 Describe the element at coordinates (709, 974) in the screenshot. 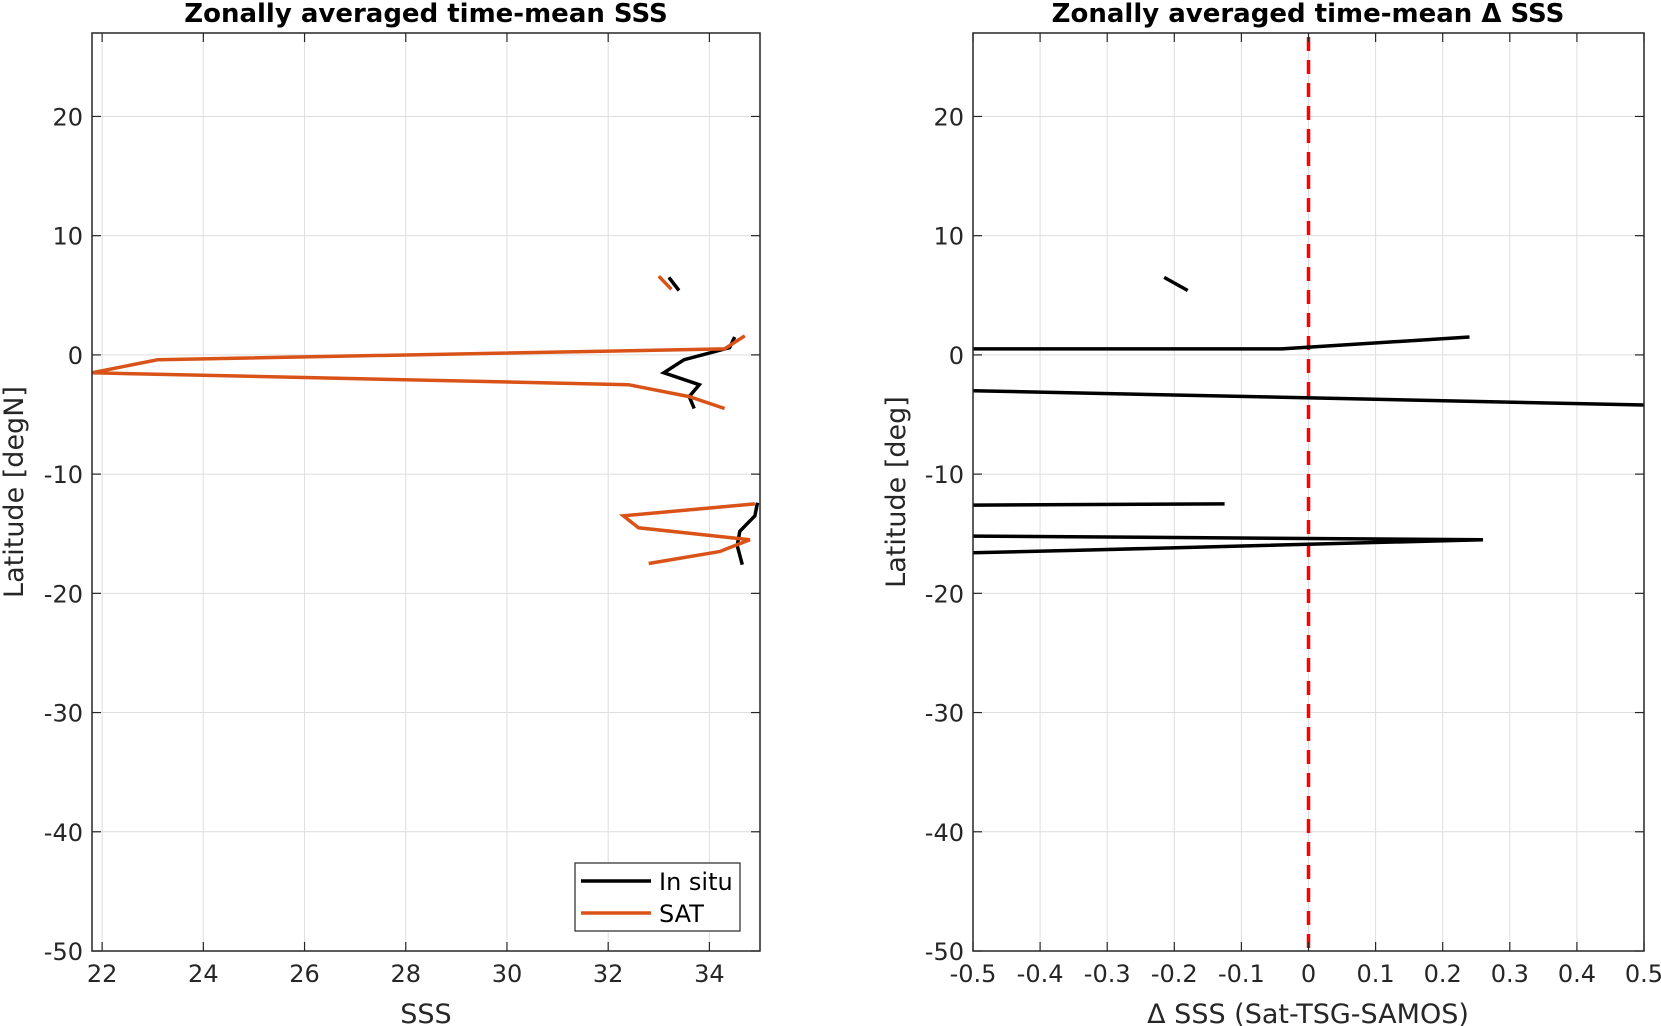

I see `x-tick-label: 34` at that location.